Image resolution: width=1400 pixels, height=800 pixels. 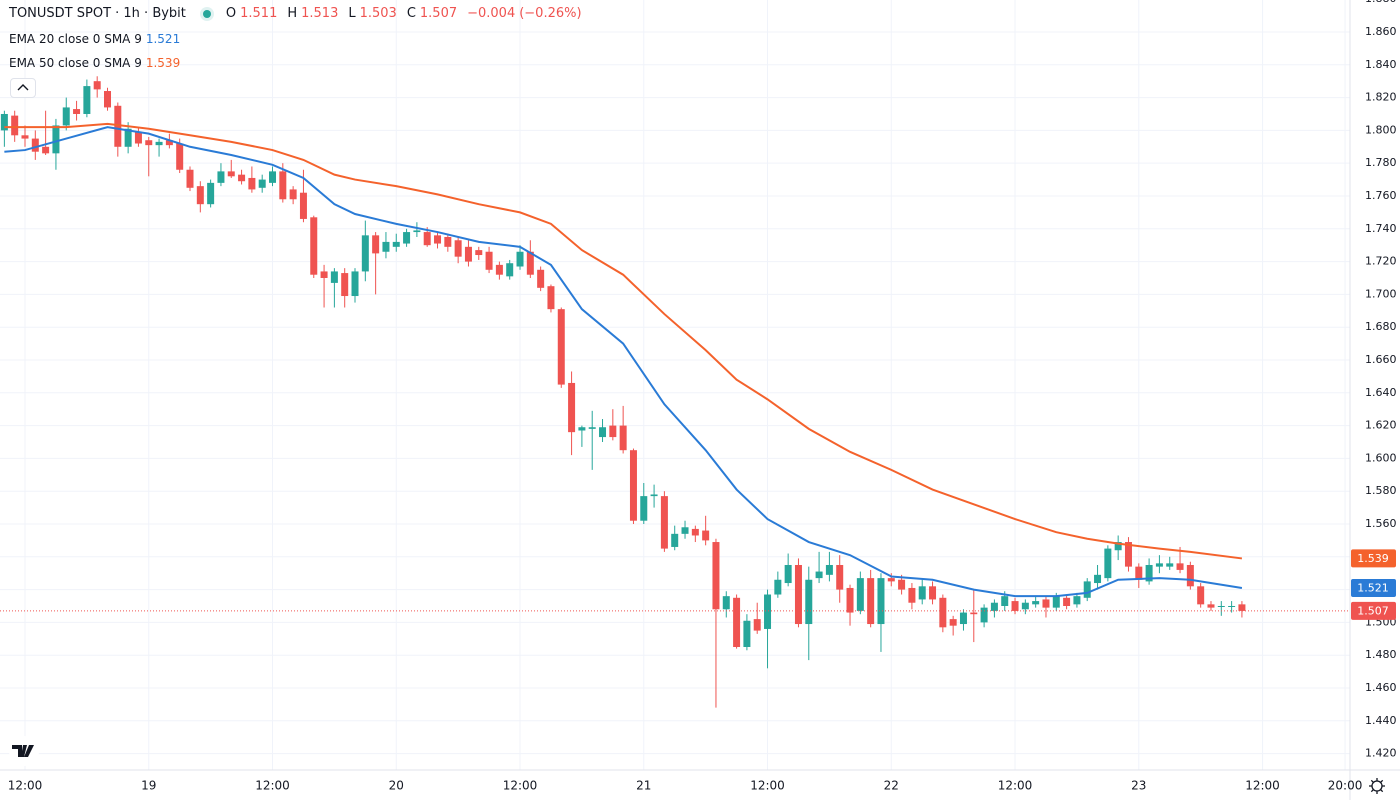 What do you see at coordinates (1377, 786) in the screenshot?
I see `settings-icon` at bounding box center [1377, 786].